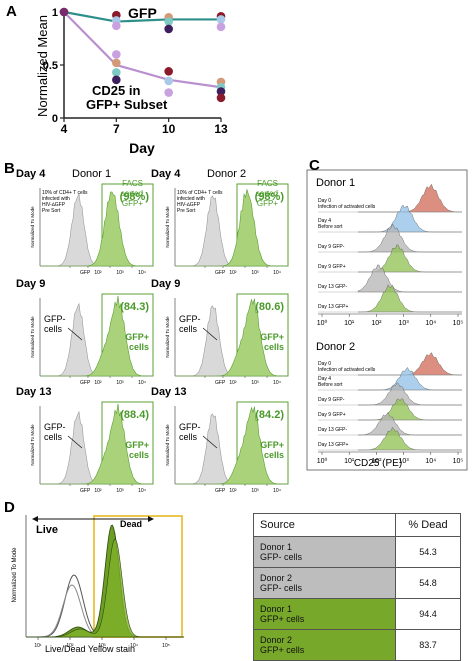 The image size is (474, 661). What do you see at coordinates (189, 205) in the screenshot?
I see `pre-sort-note: HIV-∆GFP` at bounding box center [189, 205].